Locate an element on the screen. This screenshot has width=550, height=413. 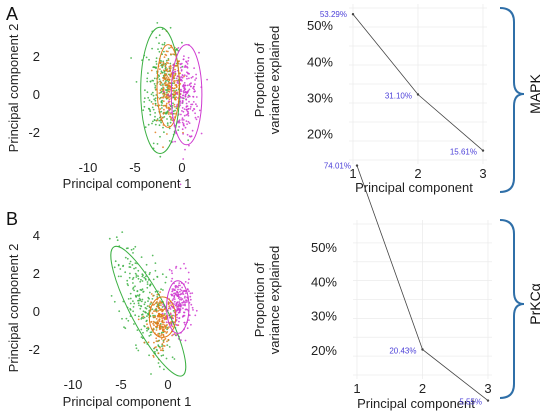
scatter-a-yticks: 2 0 -2 is located at coordinates (34, 94).